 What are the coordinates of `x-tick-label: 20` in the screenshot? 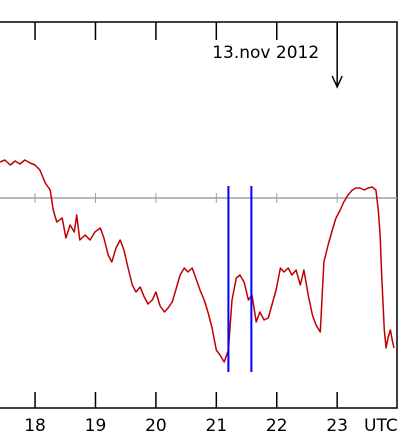 It's located at (156, 426).